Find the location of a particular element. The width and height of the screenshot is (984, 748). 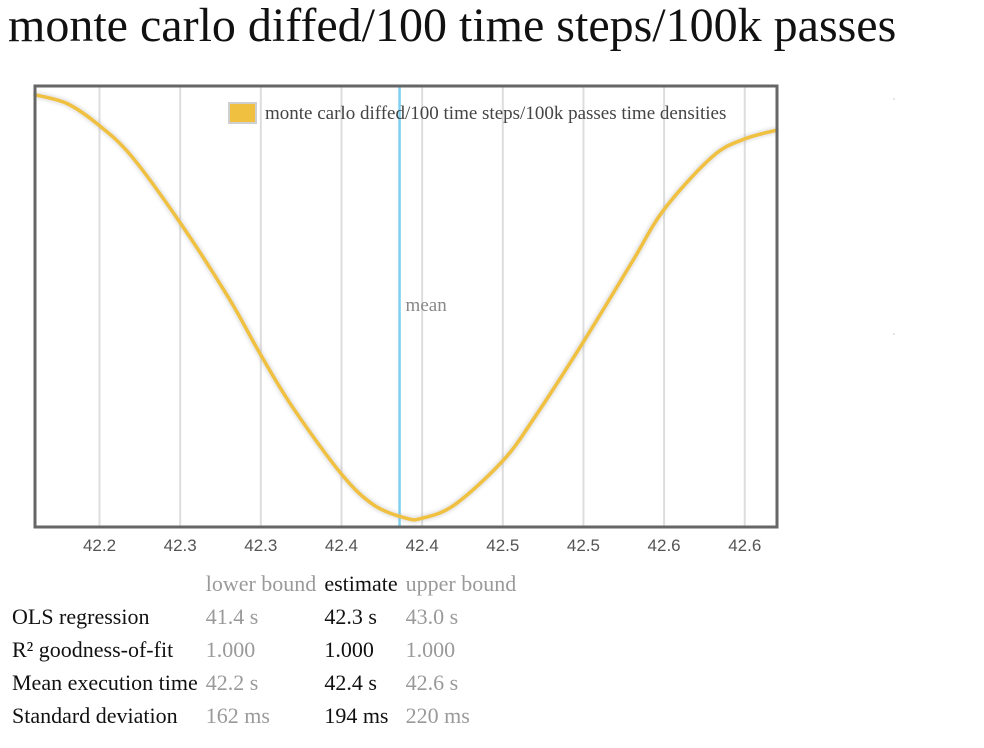

header-estimate: estimate is located at coordinates (361, 583).